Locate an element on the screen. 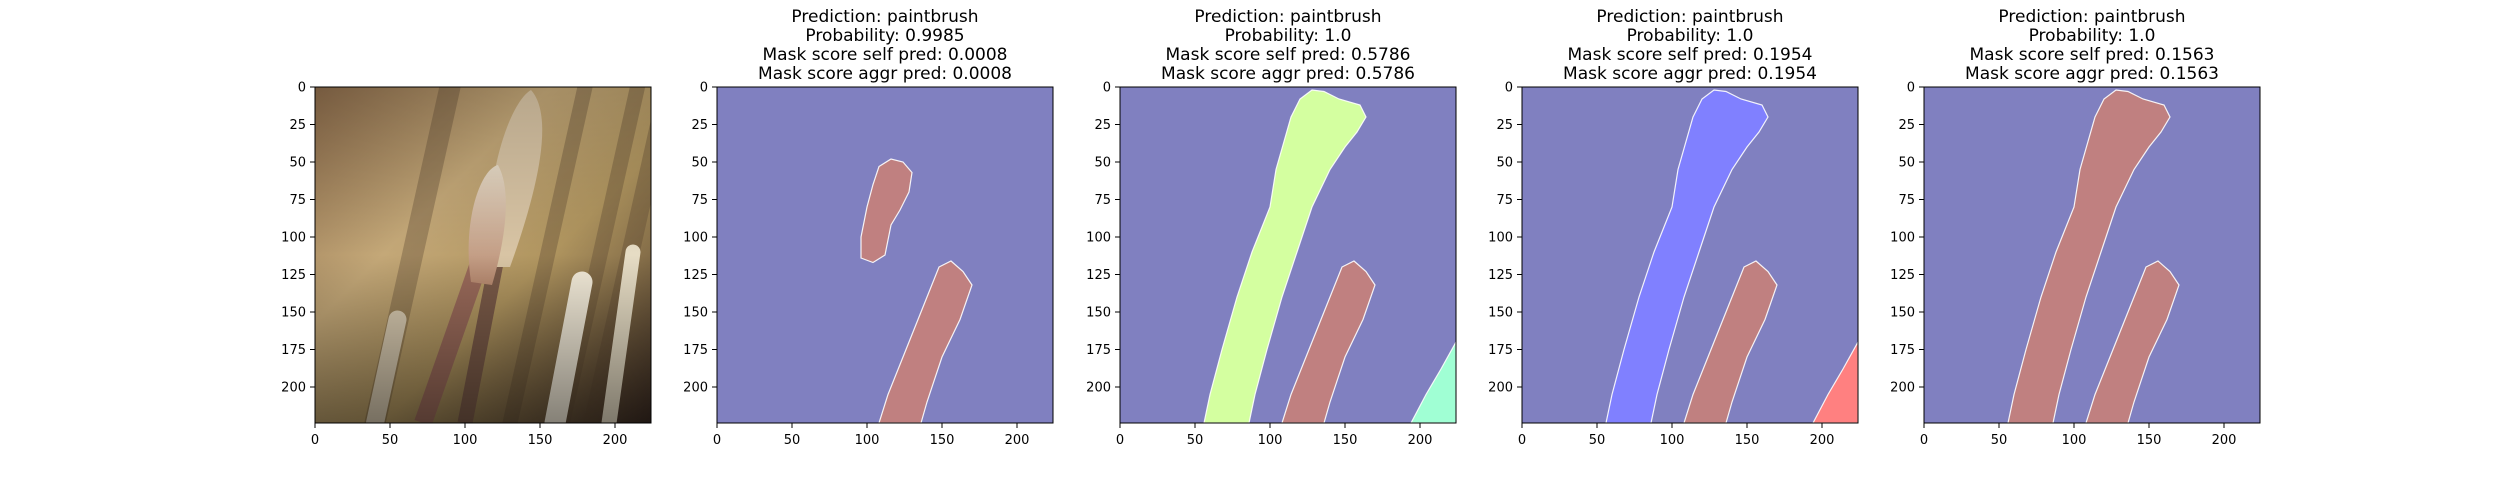 The width and height of the screenshot is (2500, 500). panel-title-line-3: Mask score self pred: 0.1563 is located at coordinates (2092, 55).